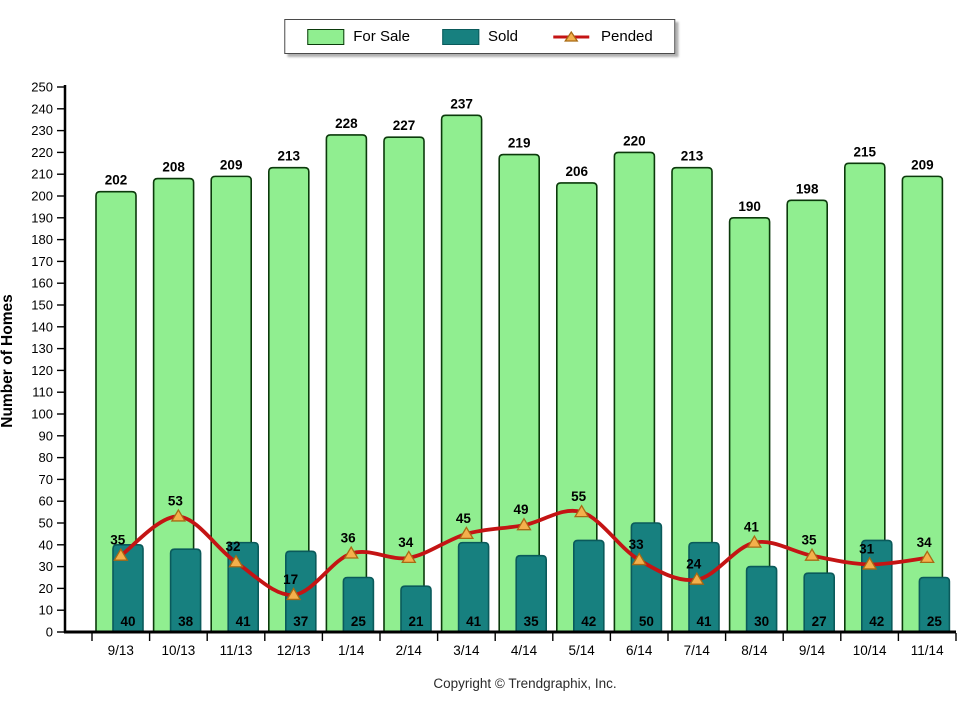 This screenshot has width=960, height=720. I want to click on pended-value-label: 32, so click(232, 546).